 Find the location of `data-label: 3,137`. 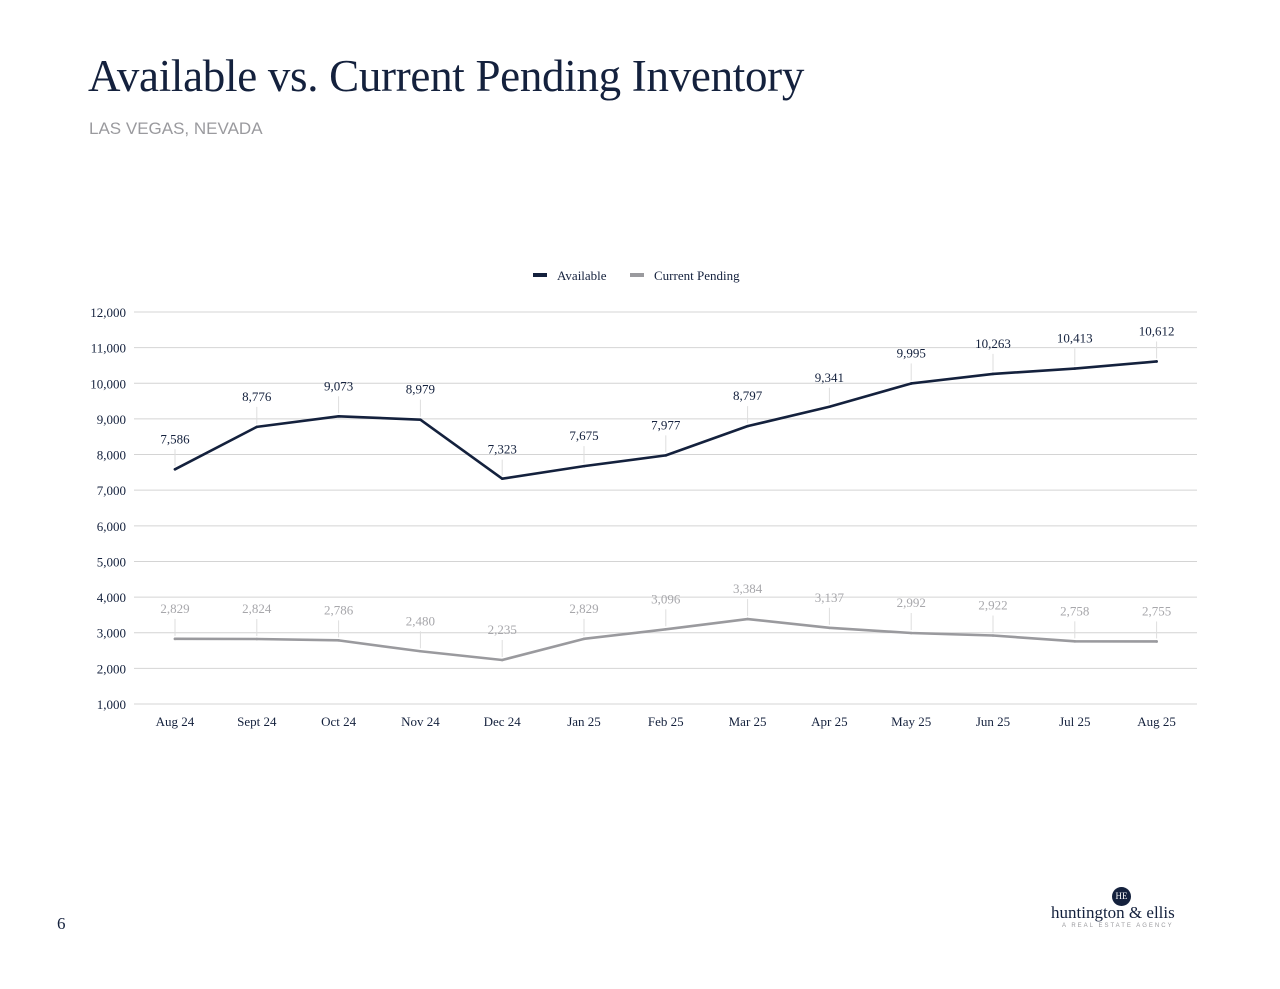

data-label: 3,137 is located at coordinates (830, 597).